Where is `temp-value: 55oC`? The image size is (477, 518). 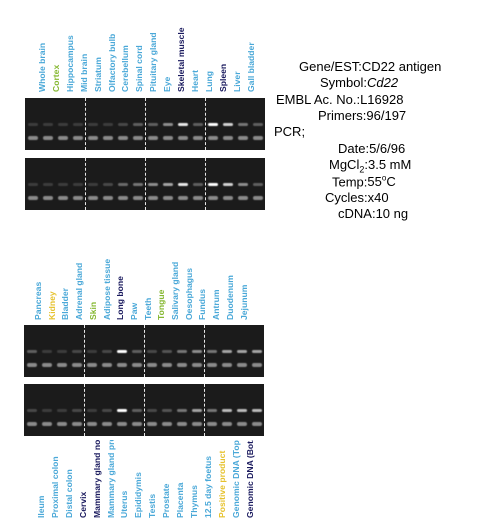
temp-value: 55oC is located at coordinates (381, 181).